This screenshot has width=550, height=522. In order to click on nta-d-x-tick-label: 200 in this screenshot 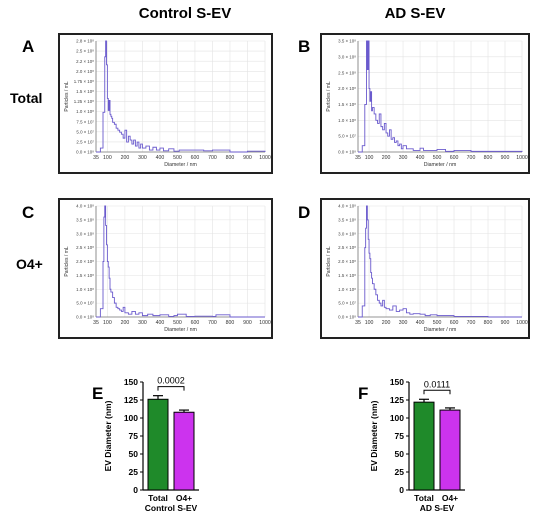, I will do `click(386, 323)`.